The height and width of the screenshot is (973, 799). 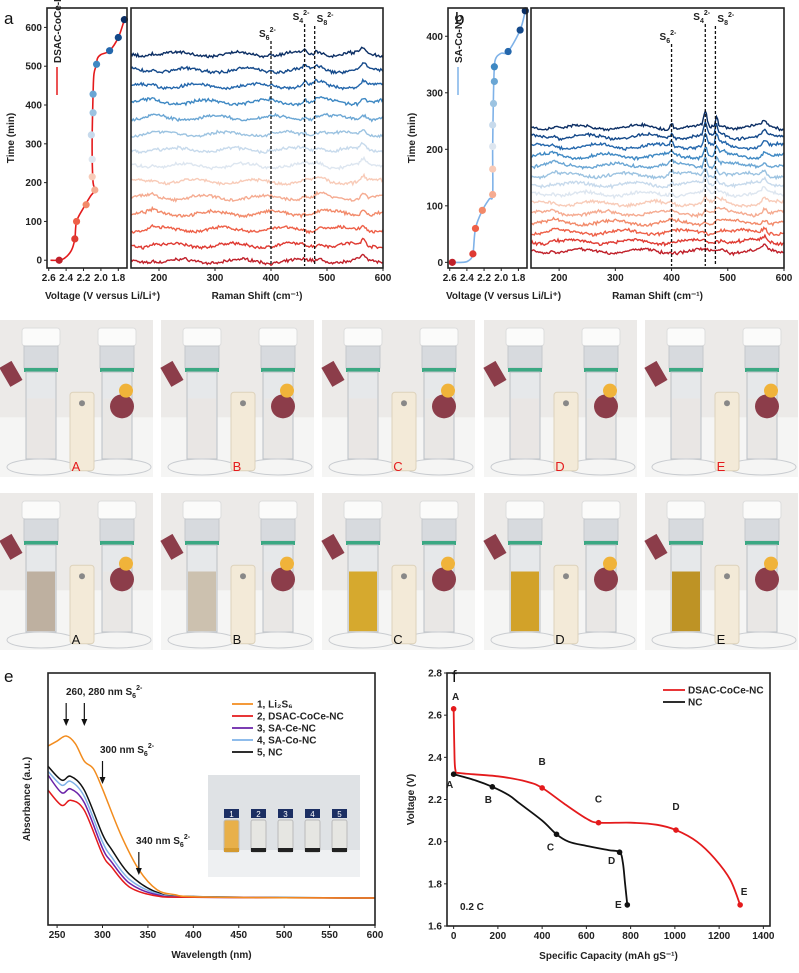 I want to click on panel-label-b: b, so click(x=459, y=18).